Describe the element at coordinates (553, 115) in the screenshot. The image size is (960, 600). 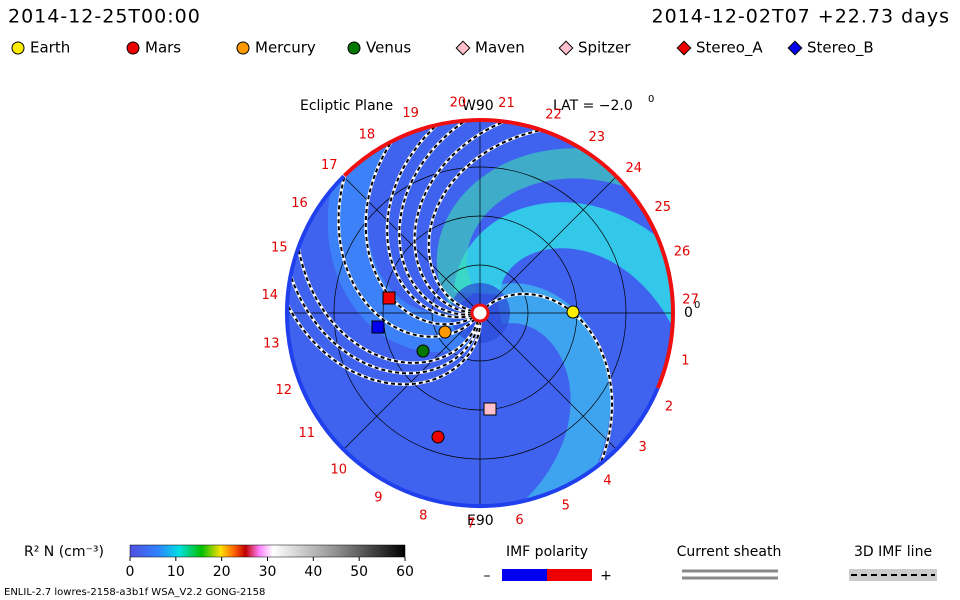
I see `sector-label: 22` at that location.